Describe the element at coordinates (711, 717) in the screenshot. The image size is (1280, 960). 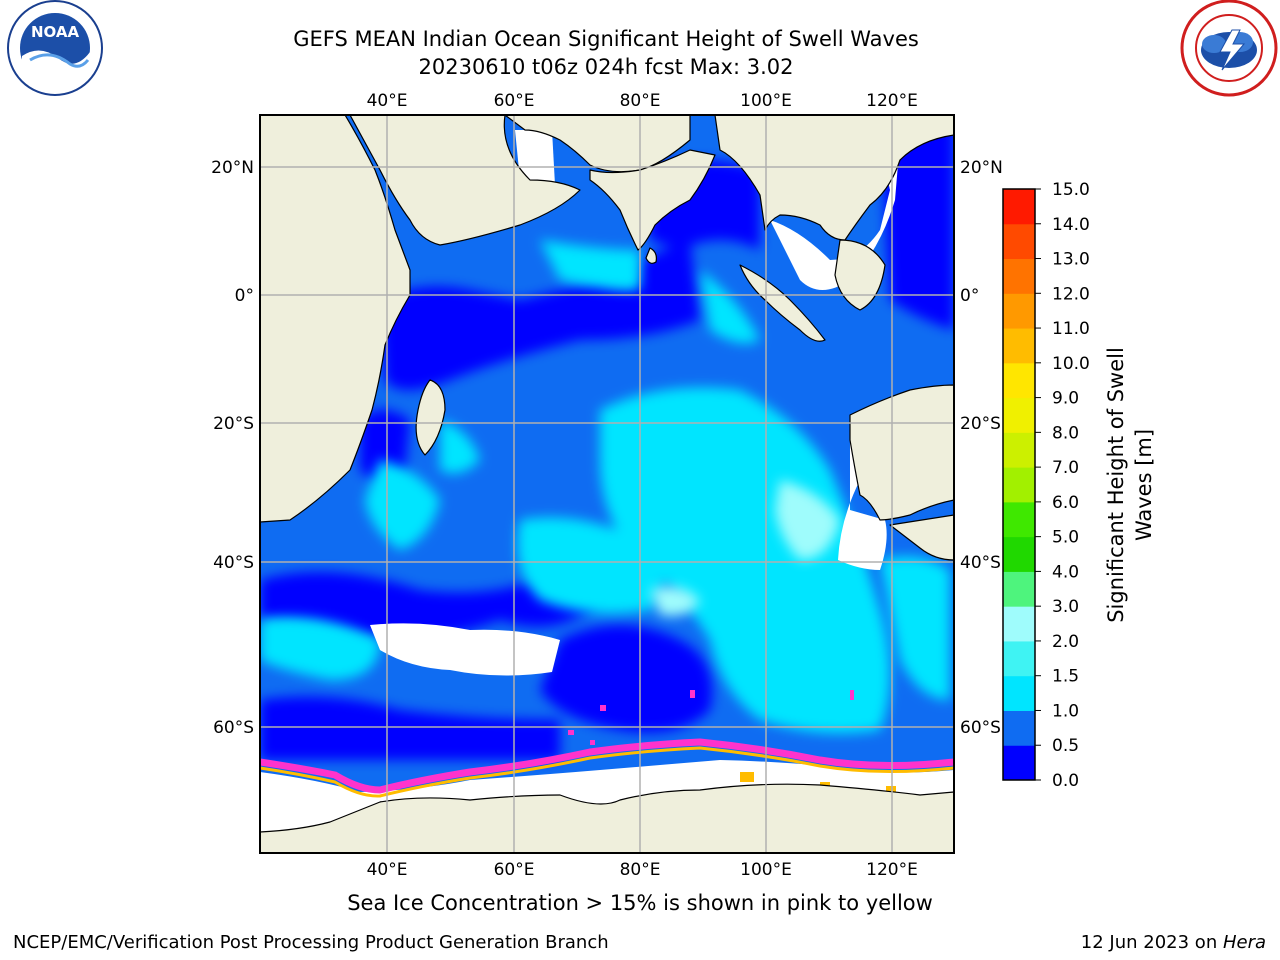
I see `sea-ice-scatter` at that location.